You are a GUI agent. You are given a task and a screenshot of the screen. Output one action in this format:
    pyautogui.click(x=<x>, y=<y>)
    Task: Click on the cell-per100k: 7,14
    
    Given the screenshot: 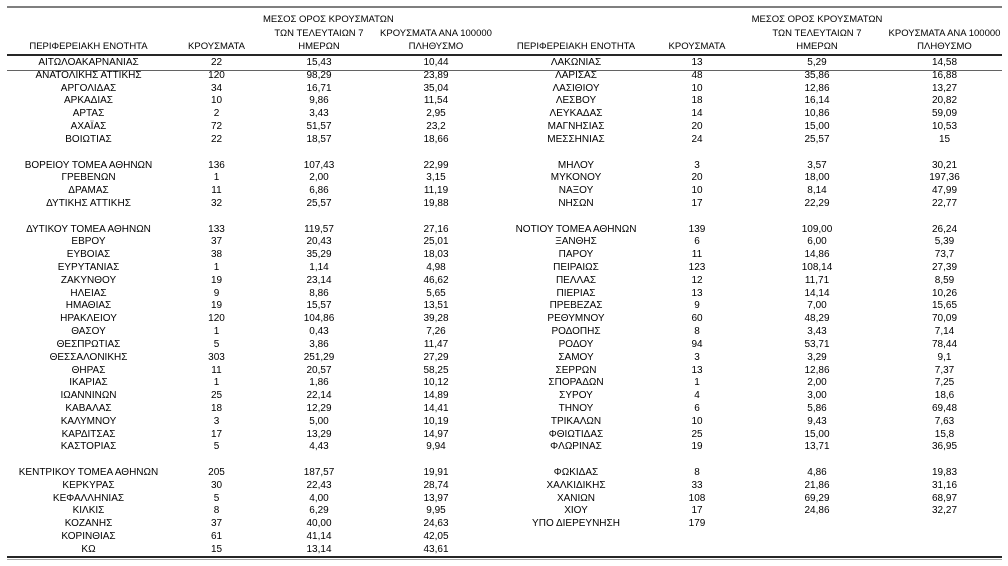 What is the action you would take?
    pyautogui.click(x=944, y=332)
    